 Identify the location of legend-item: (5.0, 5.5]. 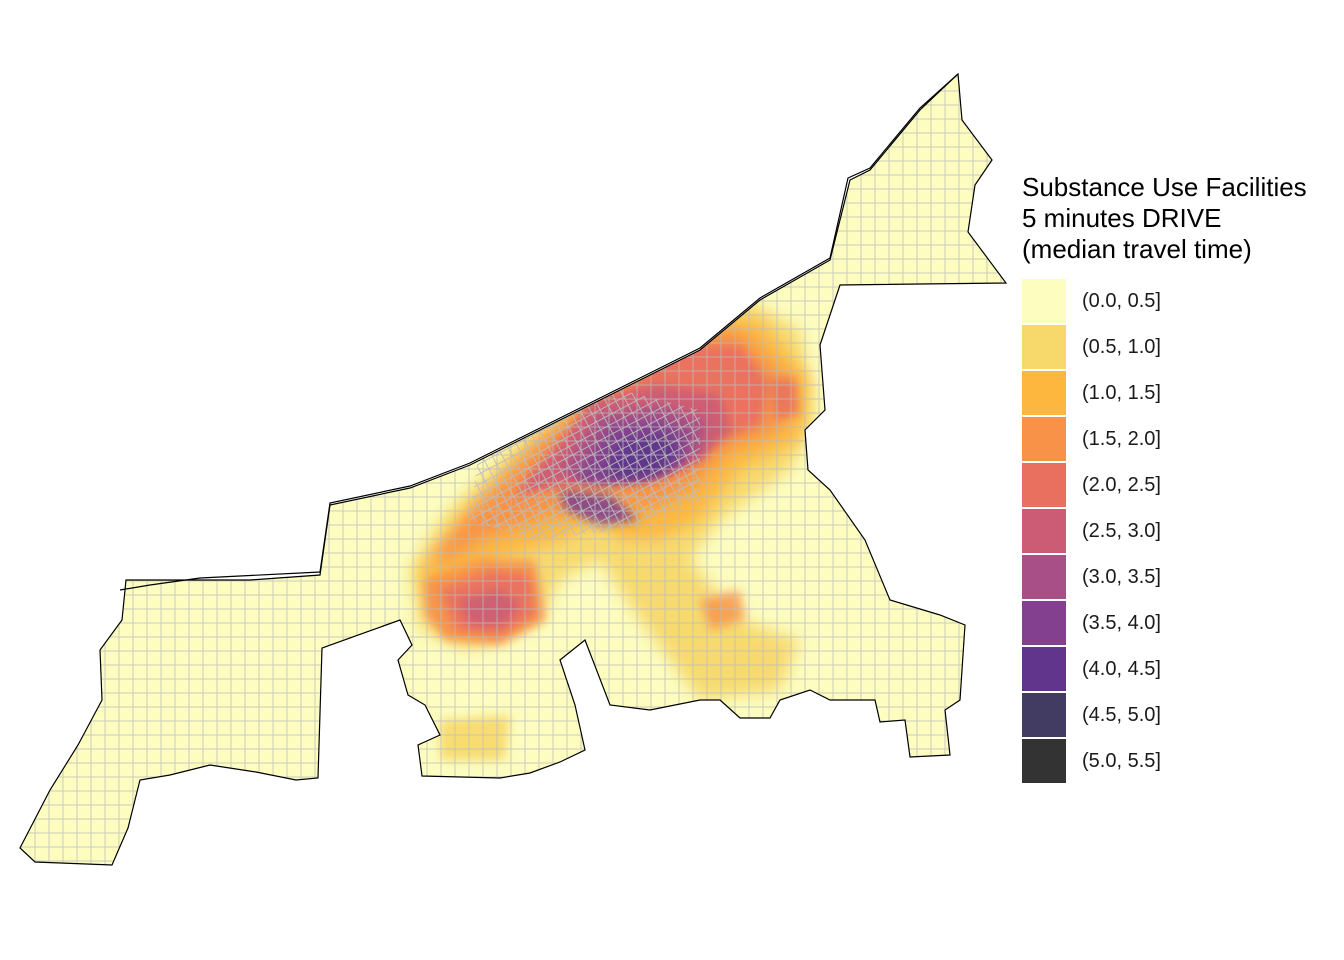
(1183, 761).